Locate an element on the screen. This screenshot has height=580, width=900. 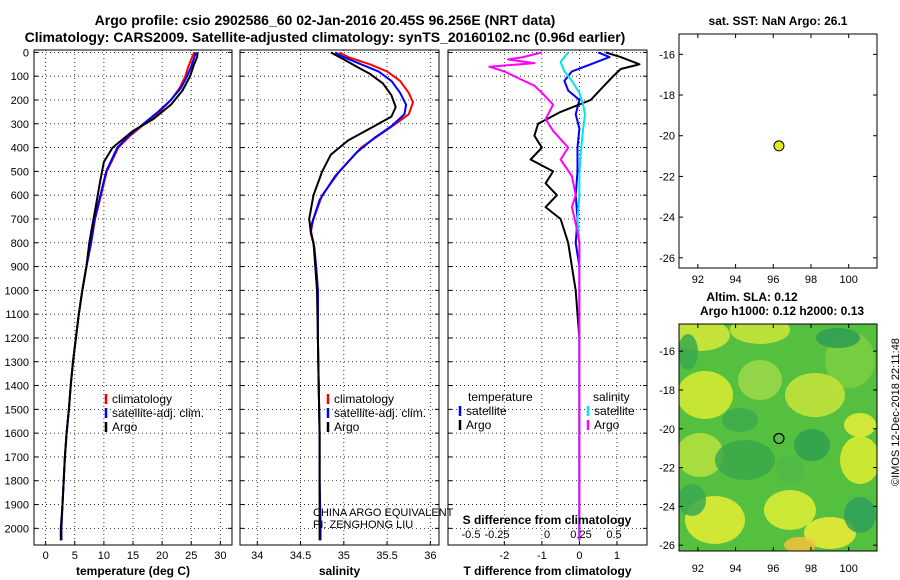
sdiff-tick-label: 0.5 is located at coordinates (613, 535).